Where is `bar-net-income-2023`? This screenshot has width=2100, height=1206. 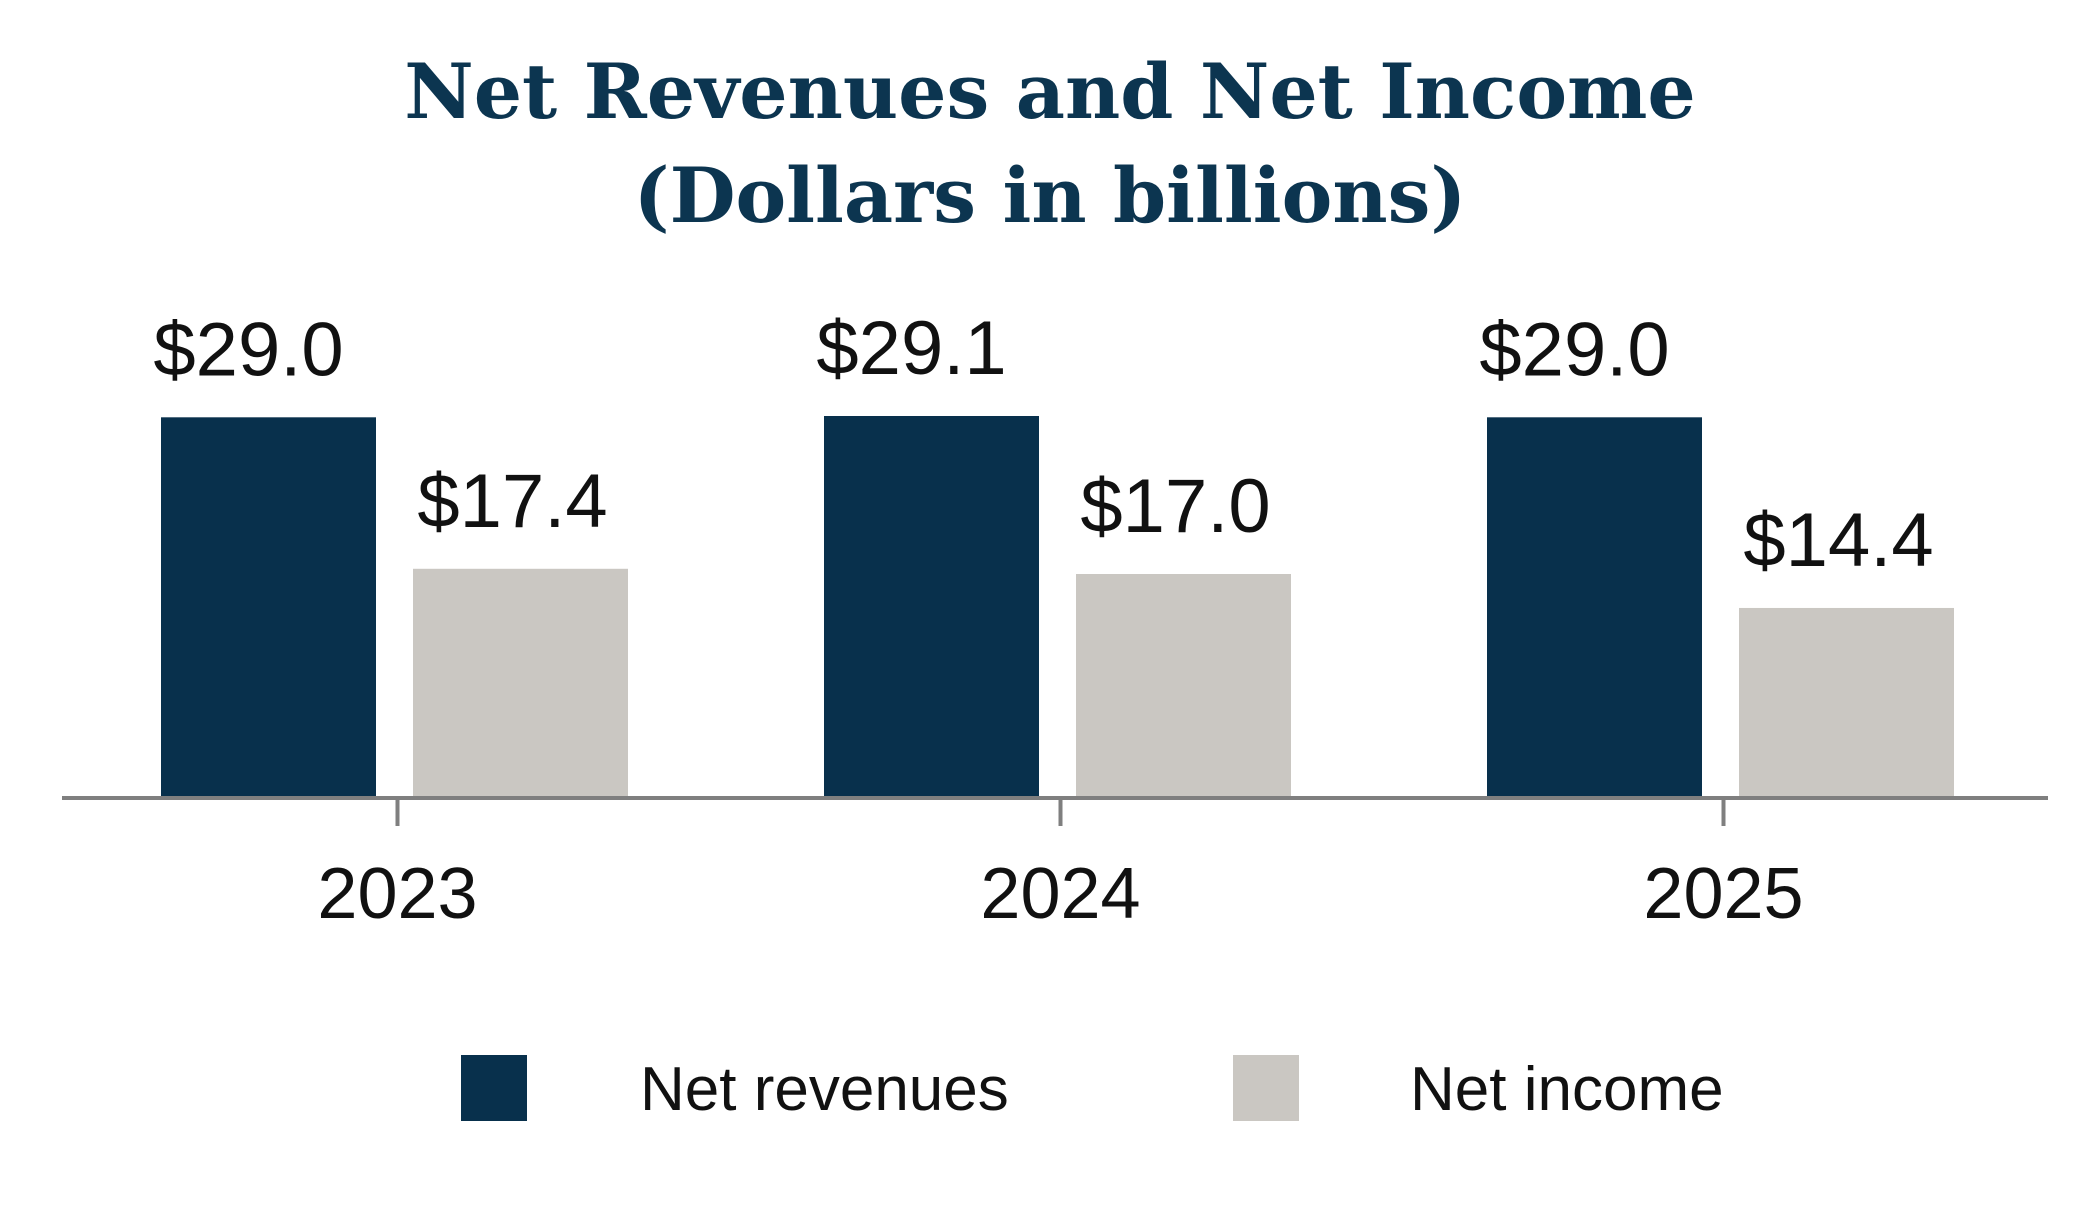
bar-net-income-2023 is located at coordinates (520, 682).